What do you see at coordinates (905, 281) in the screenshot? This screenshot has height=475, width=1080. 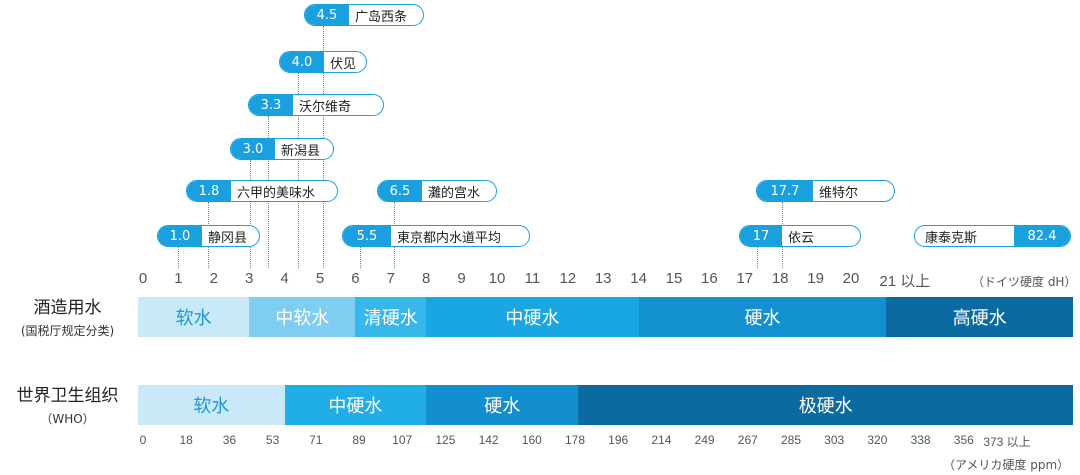 I see `dh-tick-label: 21 以上` at bounding box center [905, 281].